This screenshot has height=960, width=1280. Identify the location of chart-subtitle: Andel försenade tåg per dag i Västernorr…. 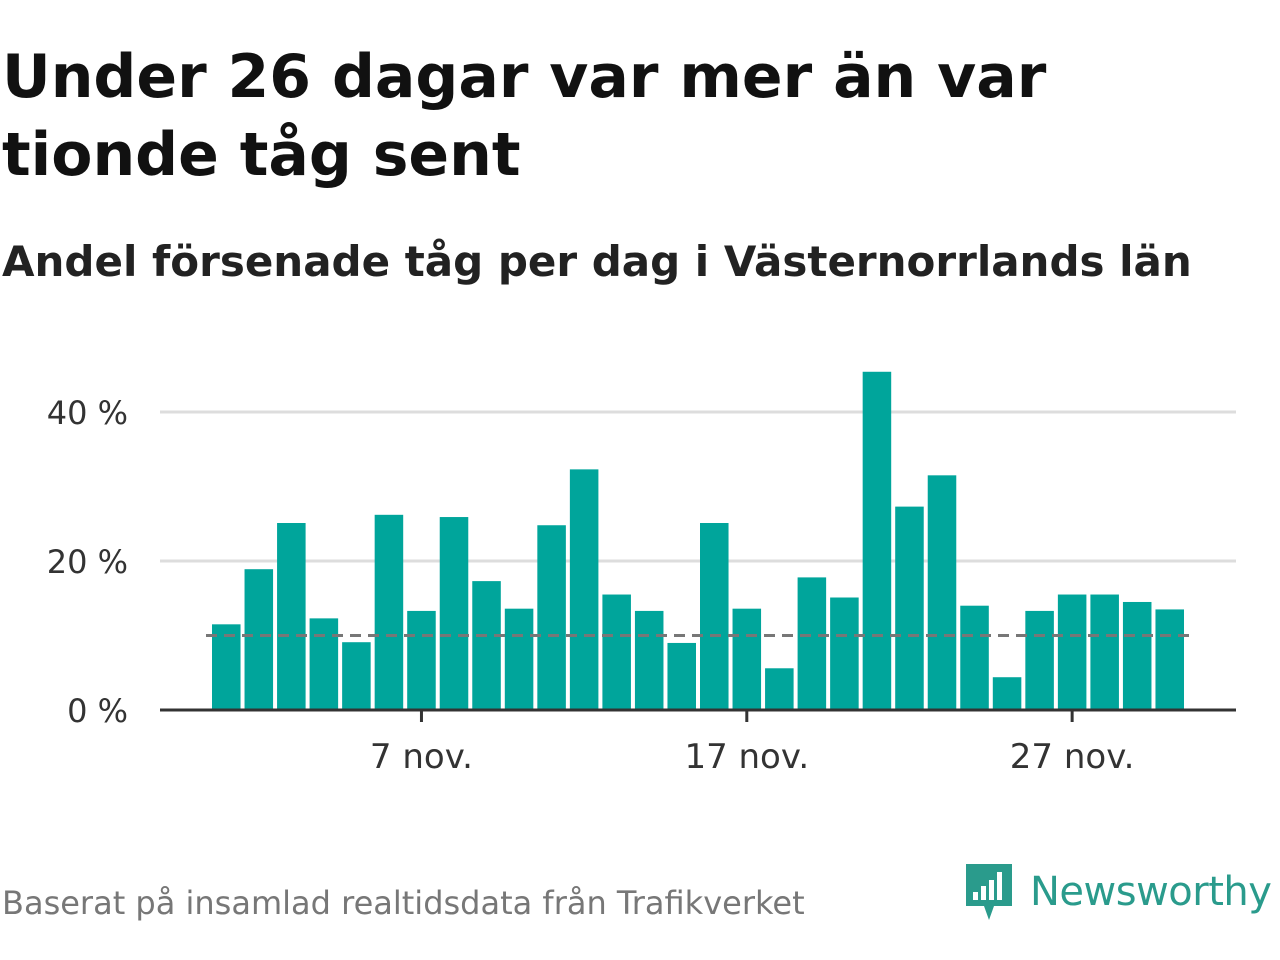
(597, 261).